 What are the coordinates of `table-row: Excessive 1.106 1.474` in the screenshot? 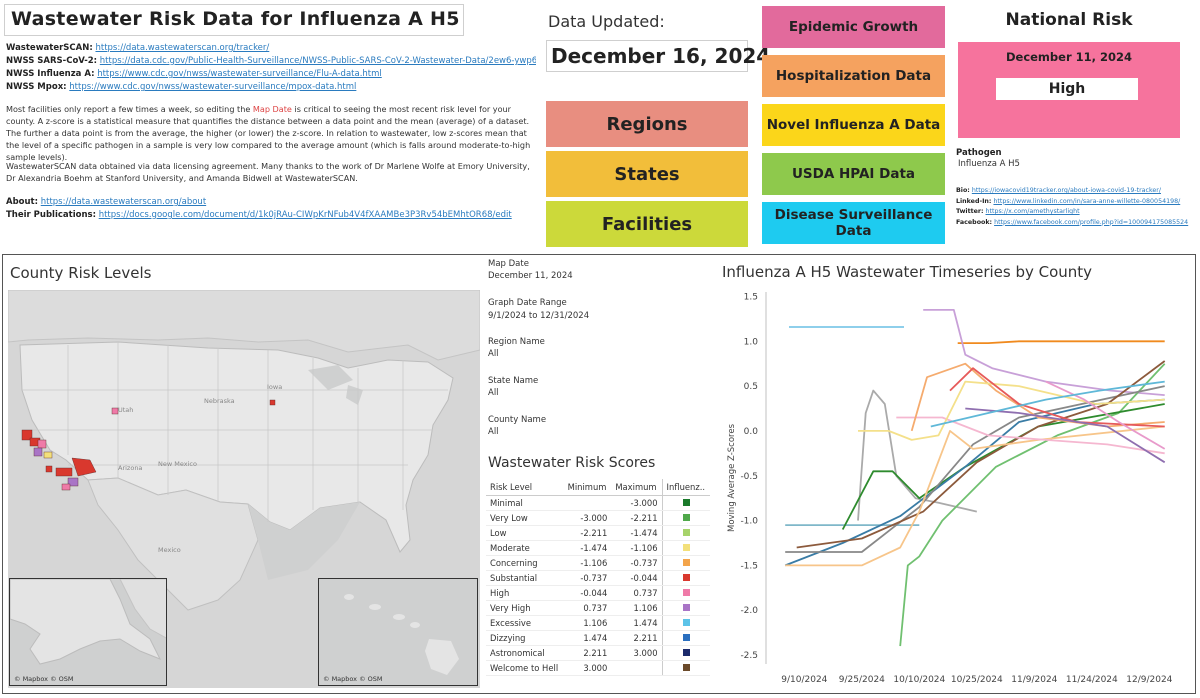 It's located at (598, 623).